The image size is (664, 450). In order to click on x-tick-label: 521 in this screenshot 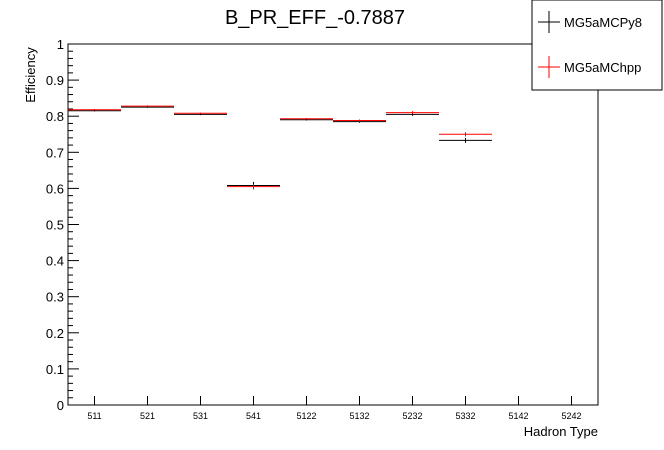, I will do `click(147, 416)`.